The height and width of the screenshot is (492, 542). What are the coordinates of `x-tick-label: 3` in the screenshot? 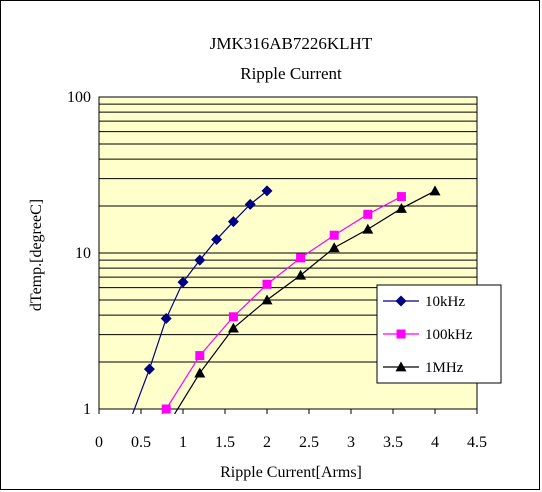 It's located at (351, 442).